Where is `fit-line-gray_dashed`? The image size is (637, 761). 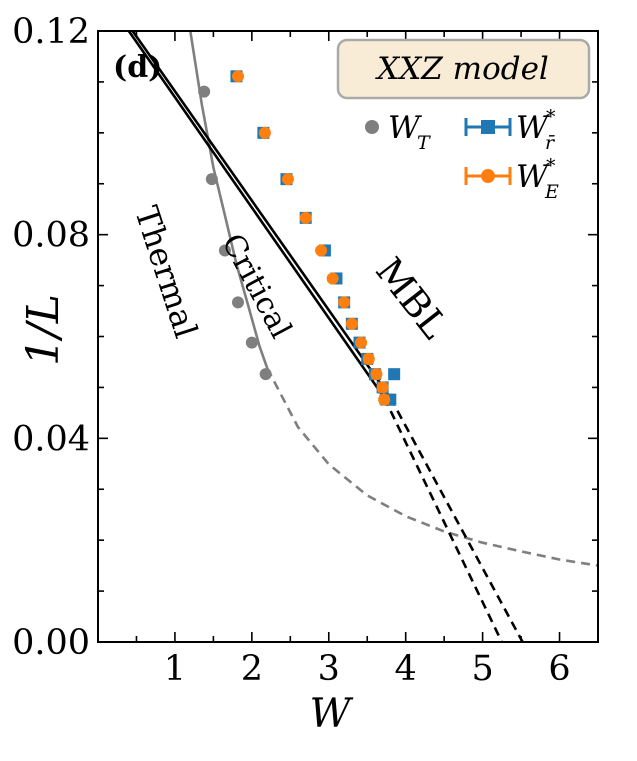
fit-line-gray_dashed is located at coordinates (432, 467).